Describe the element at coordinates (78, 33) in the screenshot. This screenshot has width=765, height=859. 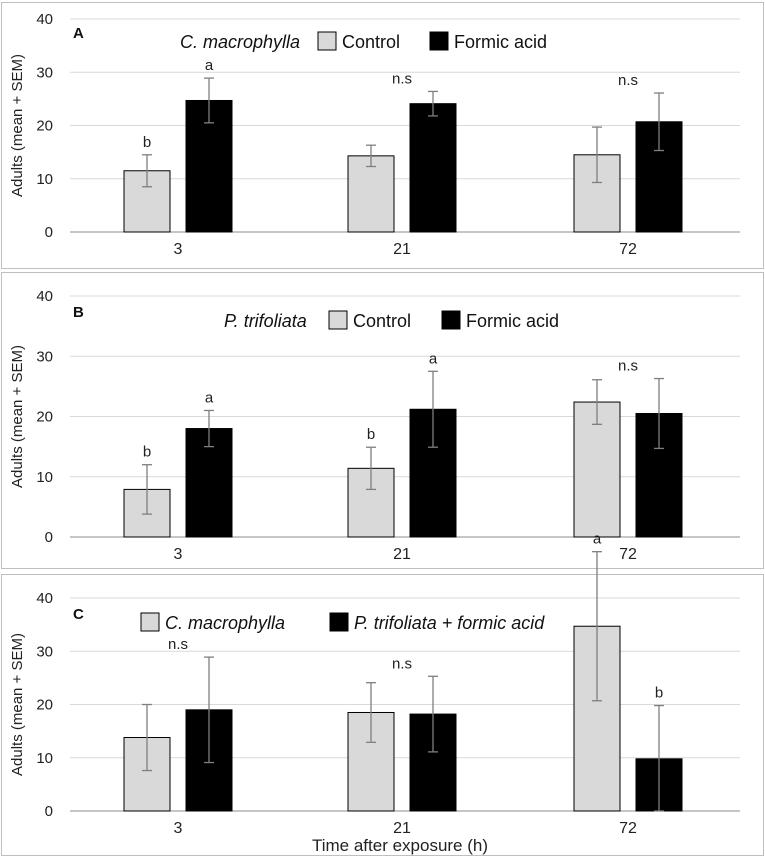
I see `panel-letter: A` at that location.